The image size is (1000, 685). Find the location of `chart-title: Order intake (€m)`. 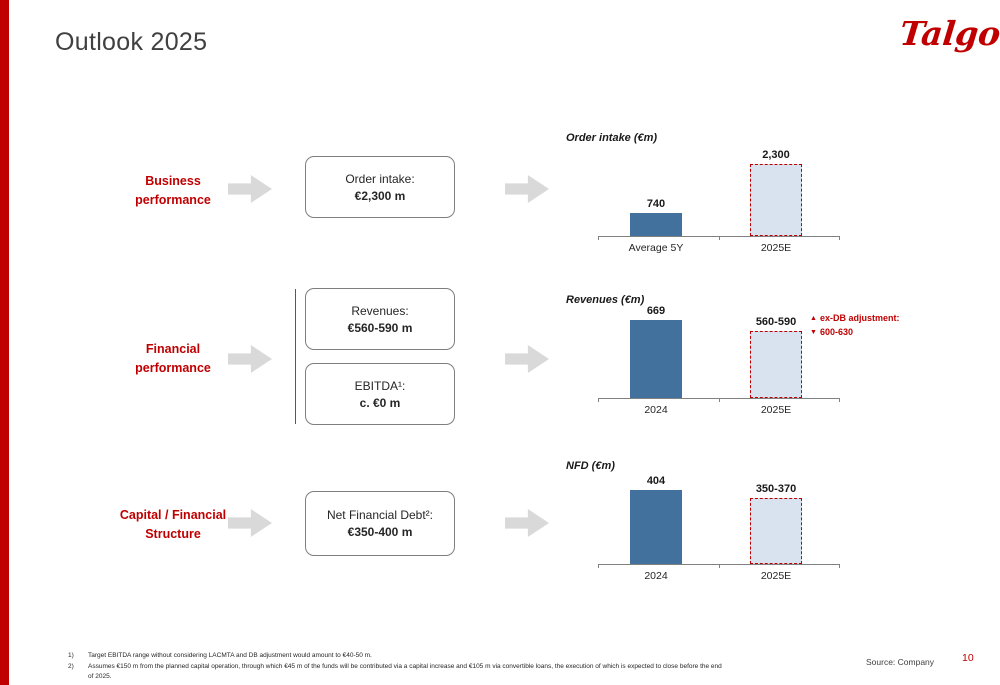

chart-title: Order intake (€m) is located at coordinates (612, 138).